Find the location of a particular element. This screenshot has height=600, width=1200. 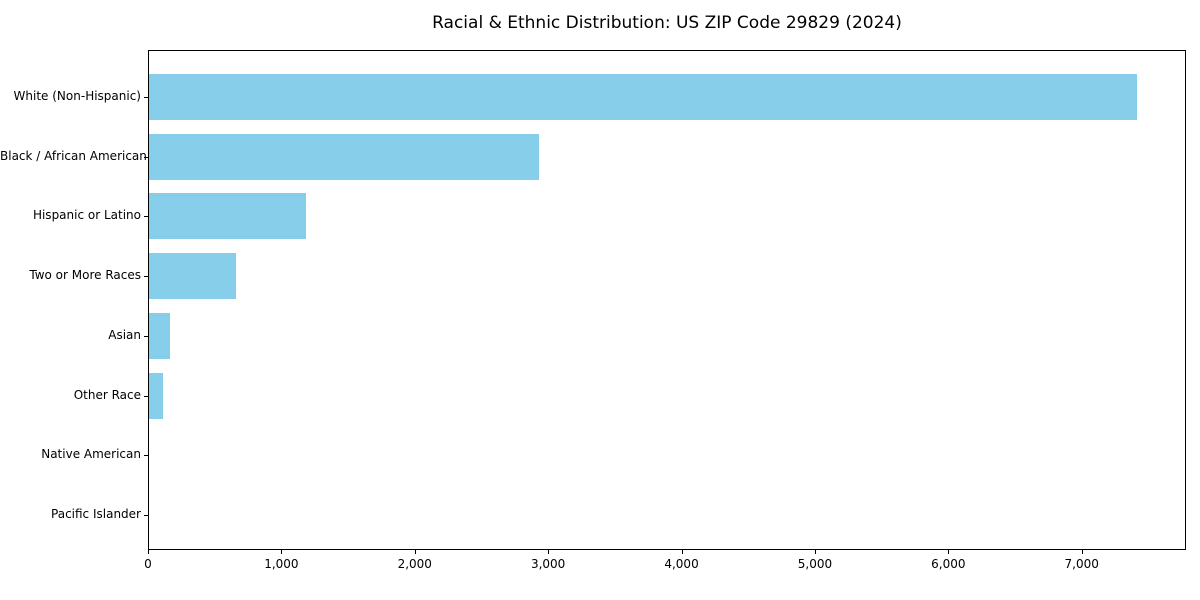

x-axis-label: 6,000 is located at coordinates (948, 564).